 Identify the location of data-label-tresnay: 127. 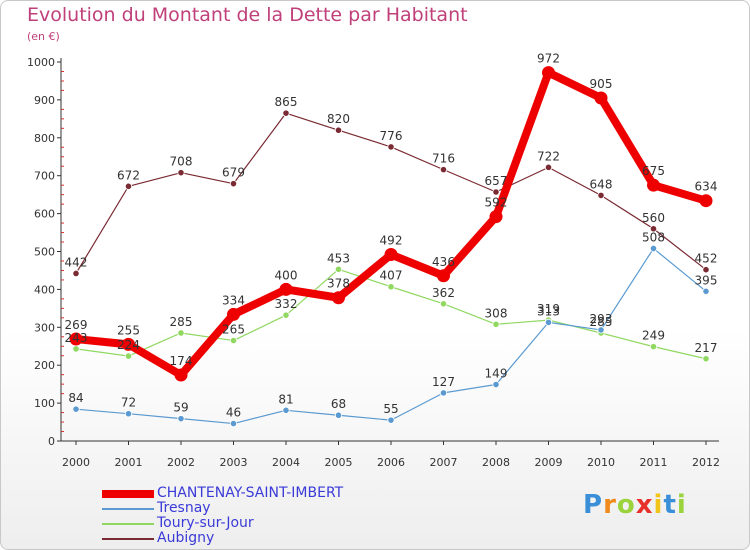
(443, 382).